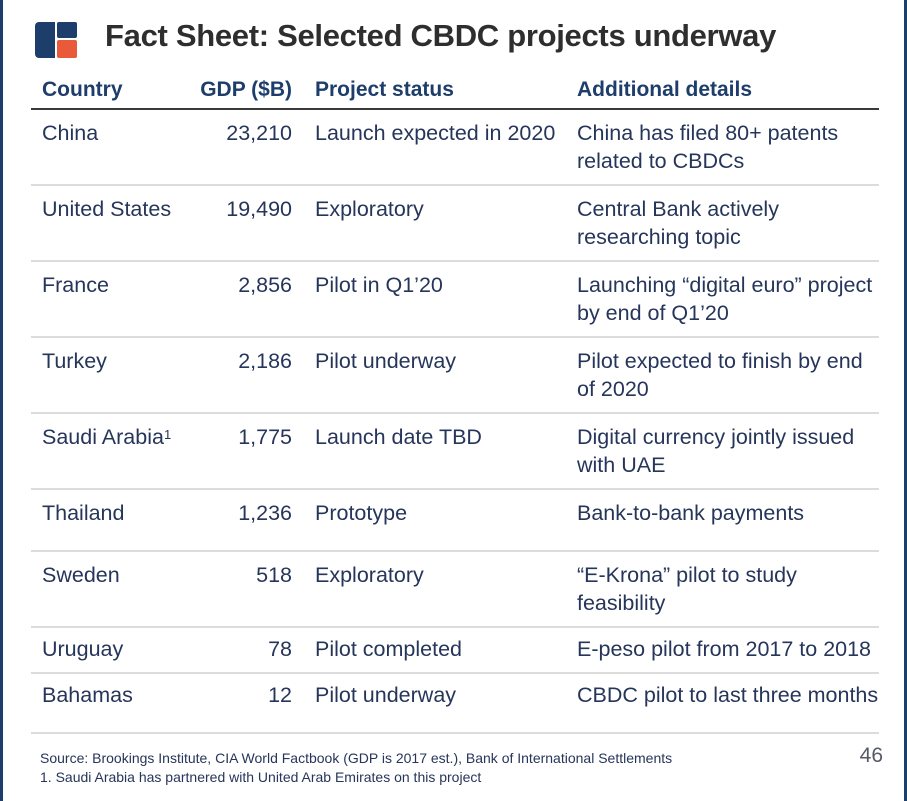  Describe the element at coordinates (245, 299) in the screenshot. I see `cell-gdp: 2,856` at that location.